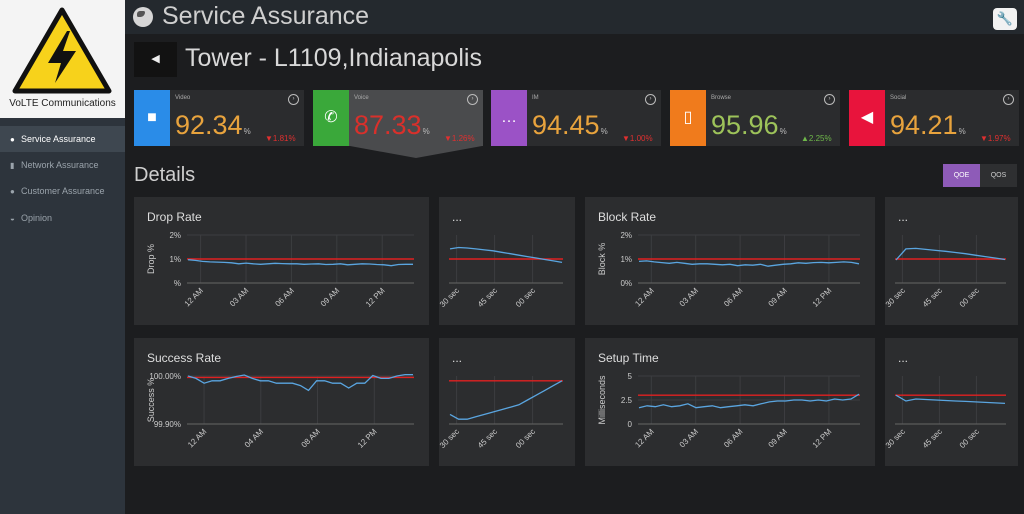 The width and height of the screenshot is (1024, 514). What do you see at coordinates (280, 270) in the screenshot?
I see `chart-svg: 2% 1%% Drop % 12 AM 03 AM 06 AM 09 AM 12 PM` at bounding box center [280, 270].